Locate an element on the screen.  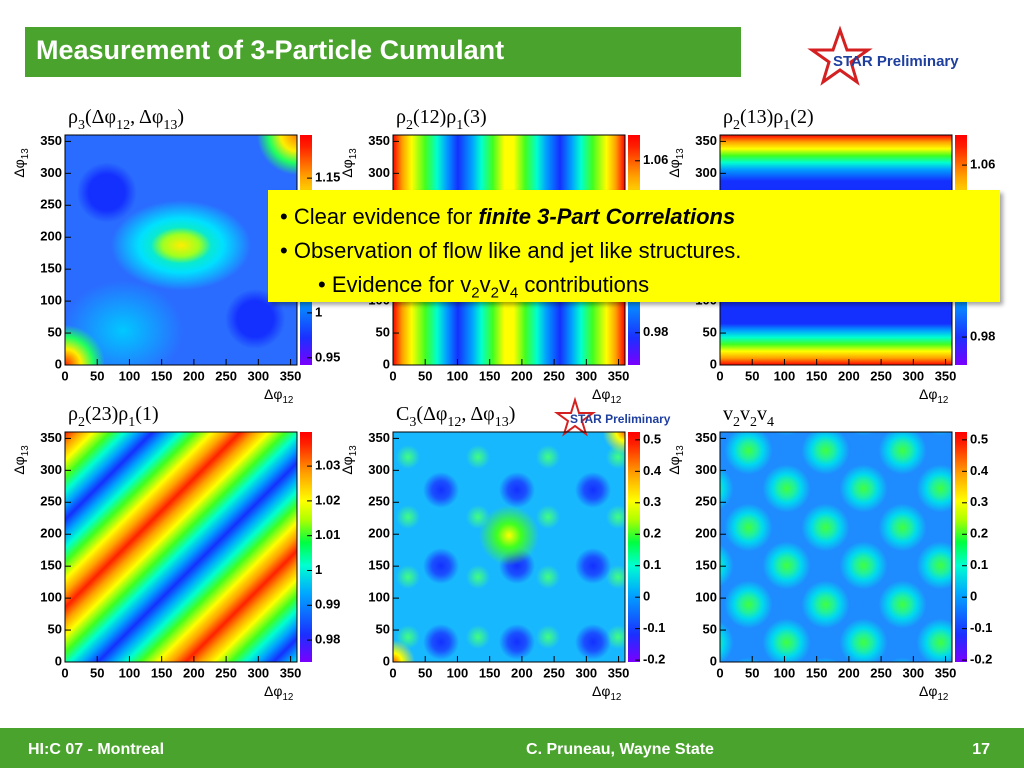
panel-title: ρ3(Δφ12, Δφ13) is located at coordinates (126, 119).